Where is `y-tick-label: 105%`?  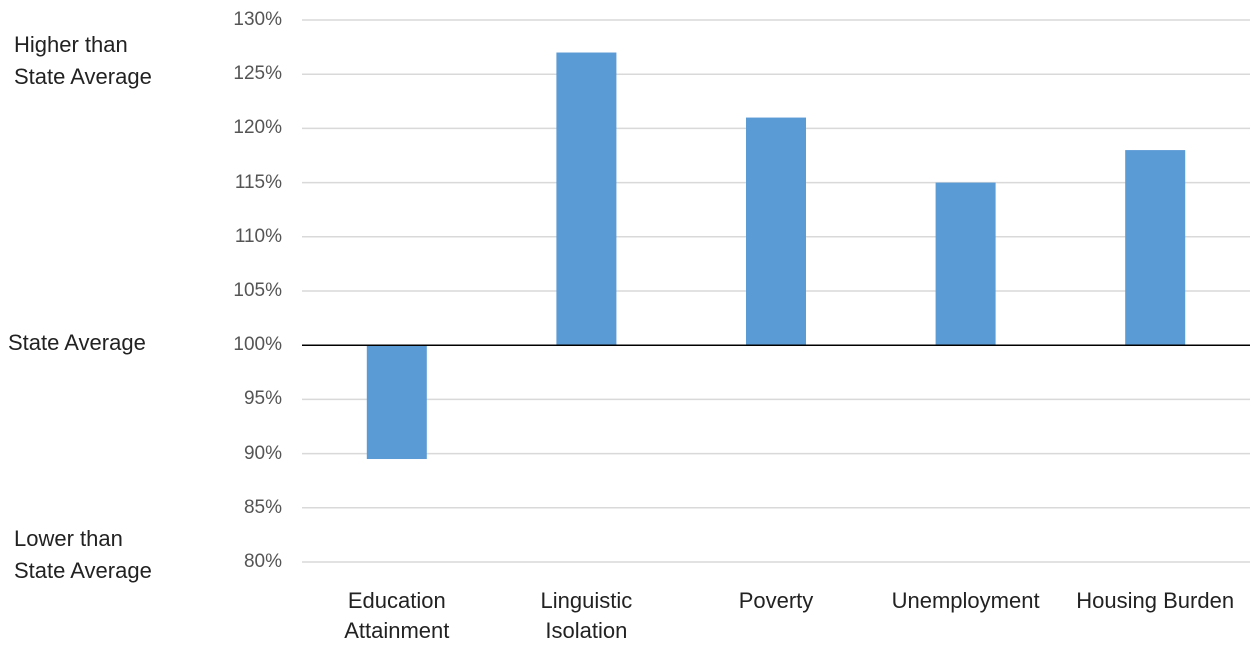 y-tick-label: 105% is located at coordinates (257, 290).